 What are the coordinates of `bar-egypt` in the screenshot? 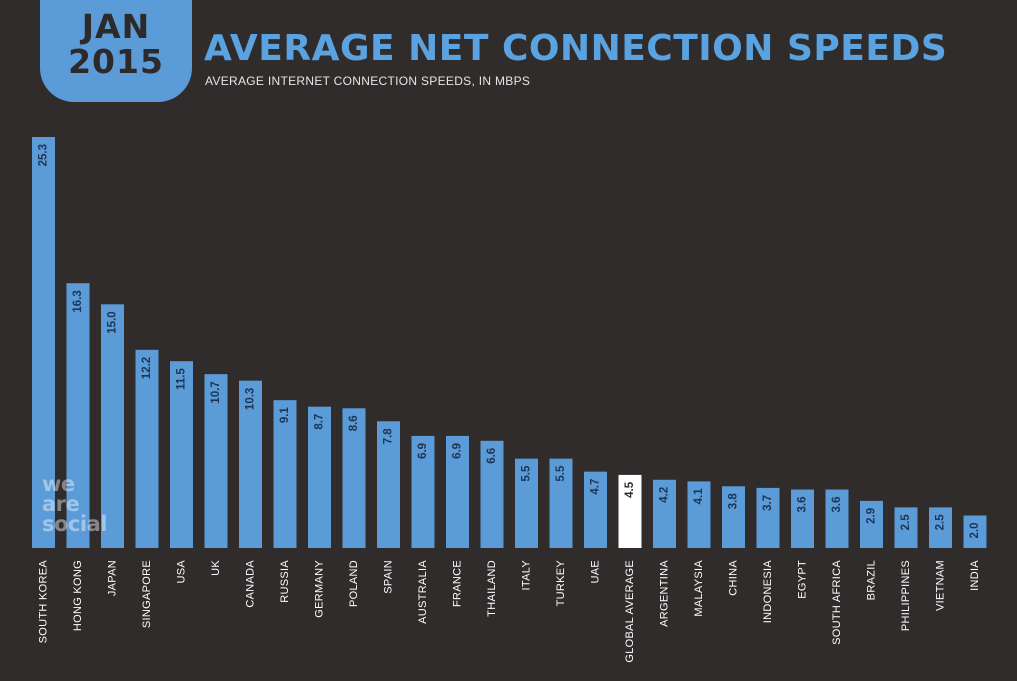 It's located at (802, 518).